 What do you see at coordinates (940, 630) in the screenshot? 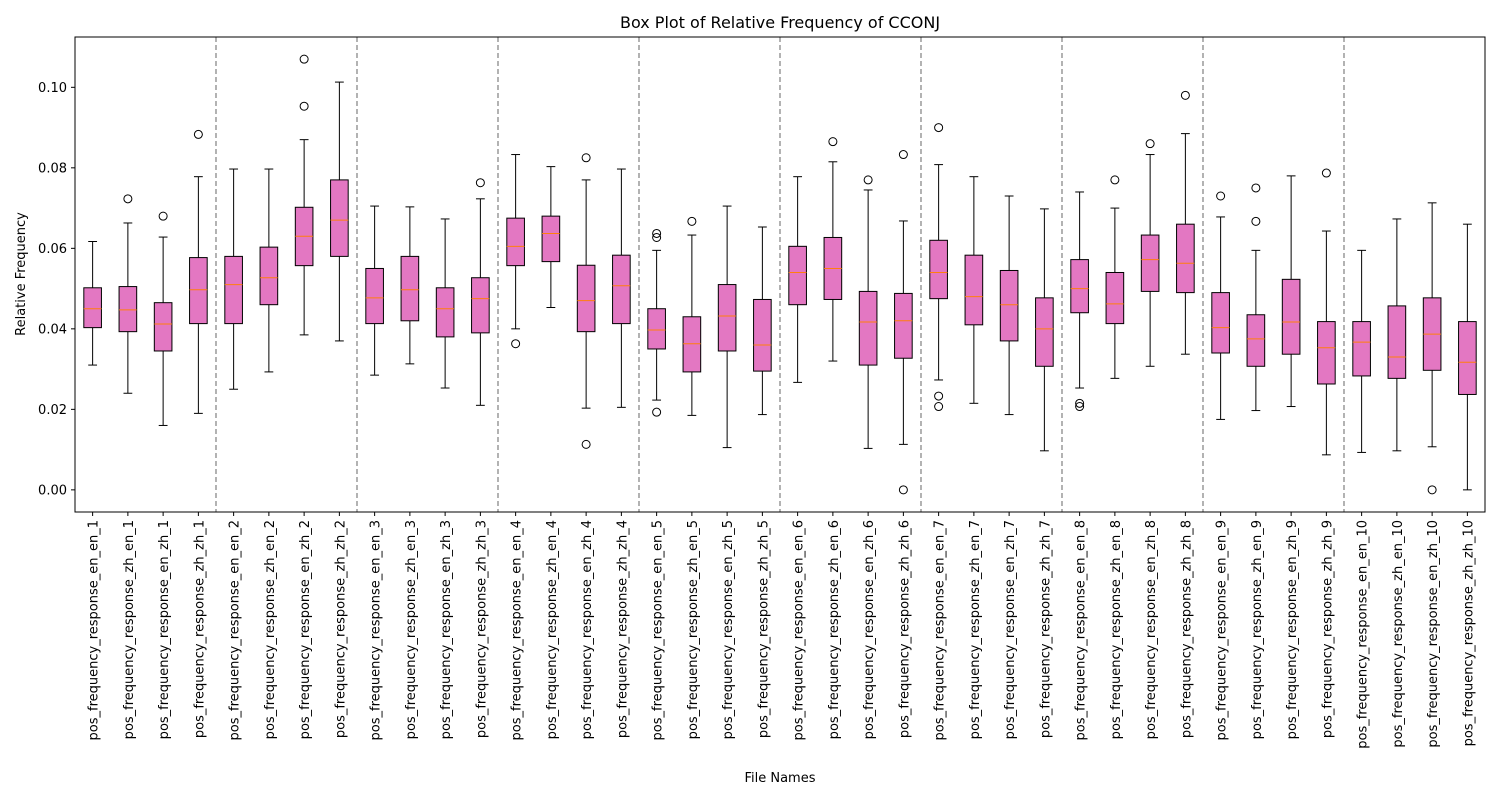
I see `x-tick-label: pos_frequency_response_en_en_7` at bounding box center [940, 630].